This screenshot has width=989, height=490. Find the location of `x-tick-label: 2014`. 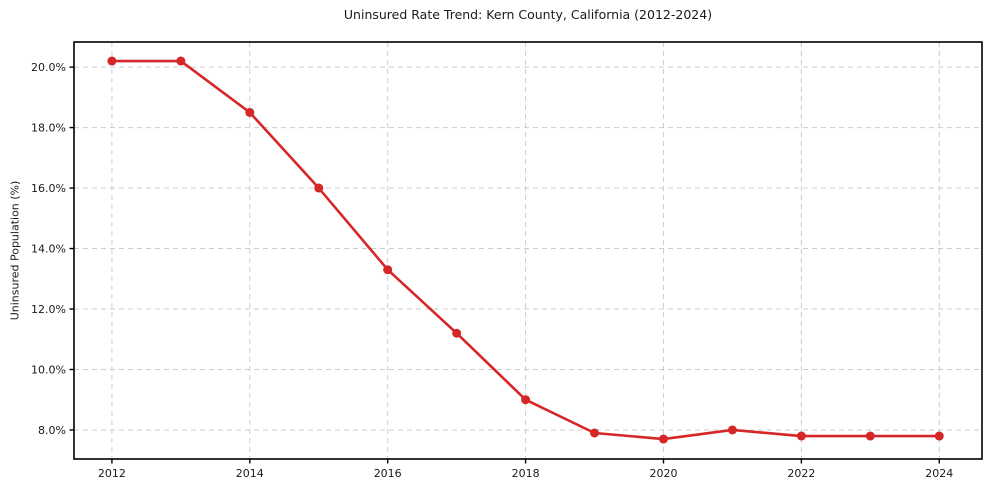

x-tick-label: 2014 is located at coordinates (250, 473).